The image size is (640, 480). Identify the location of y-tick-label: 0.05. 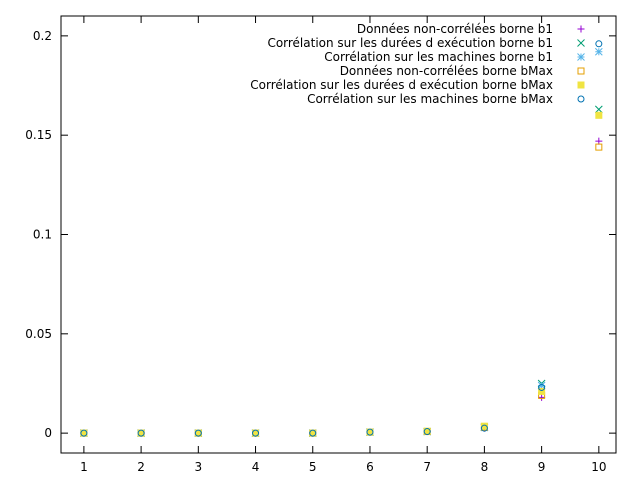
(38, 334).